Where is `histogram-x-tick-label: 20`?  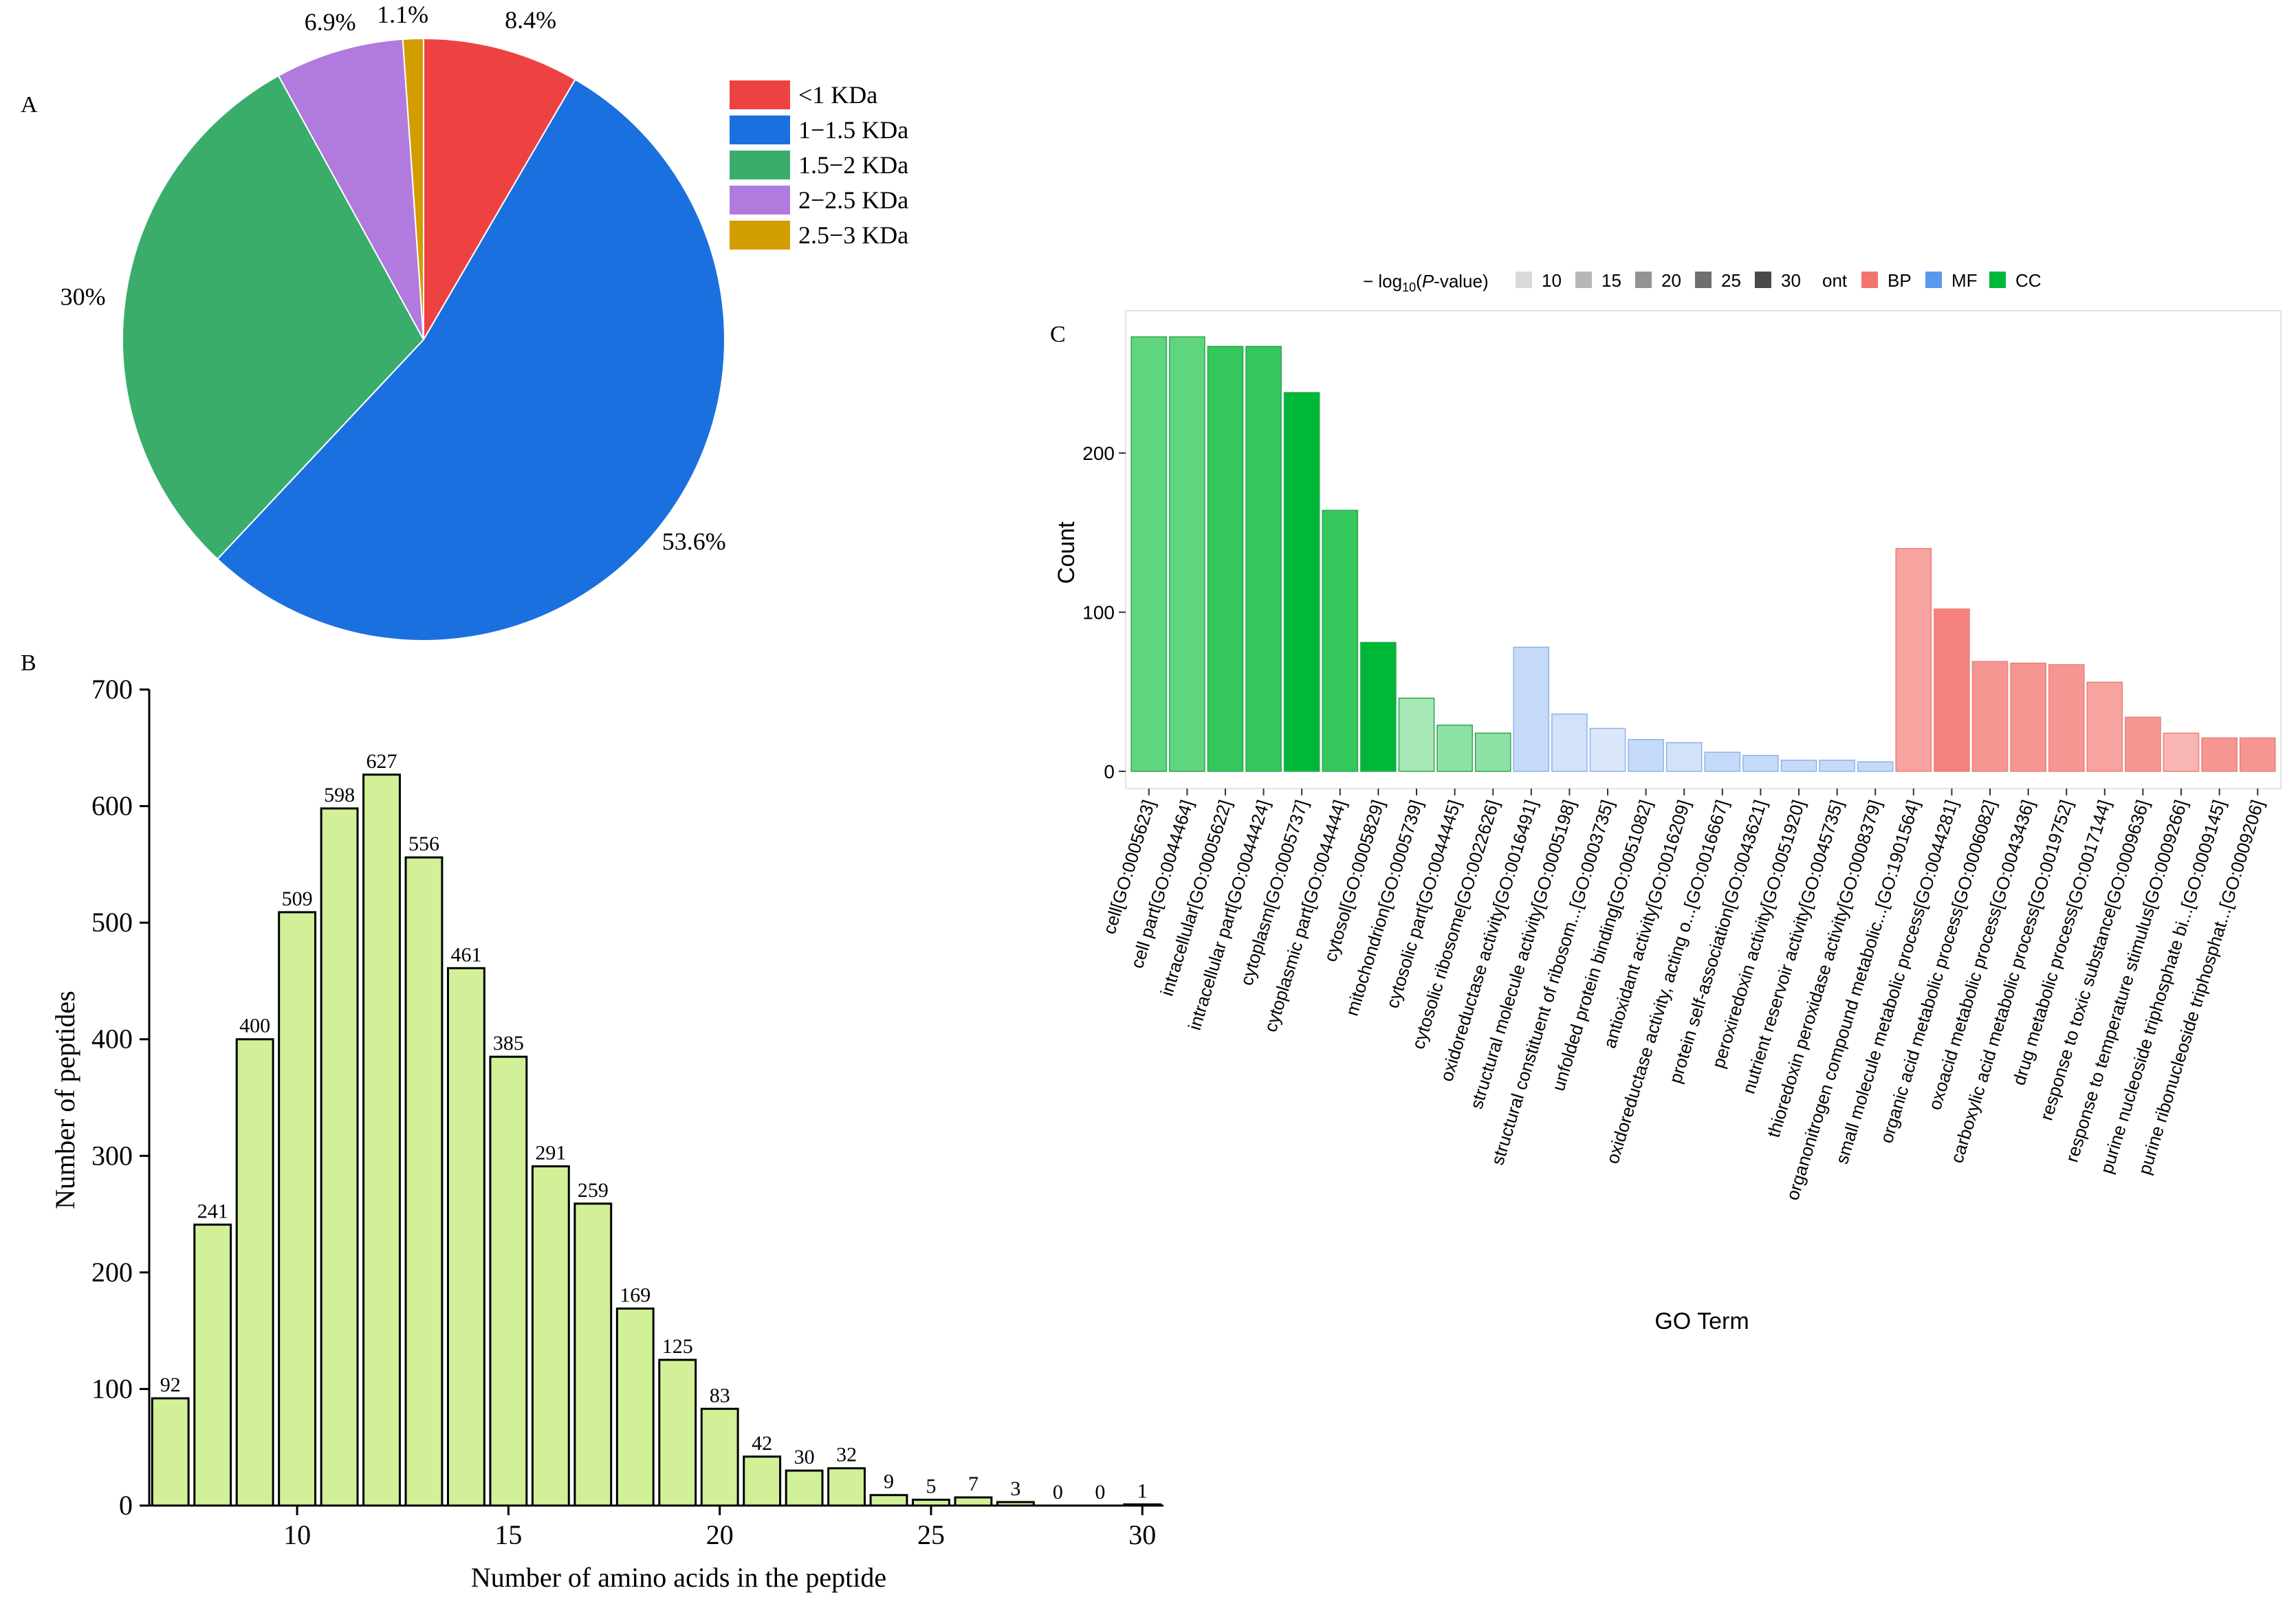
histogram-x-tick-label: 20 is located at coordinates (720, 1534).